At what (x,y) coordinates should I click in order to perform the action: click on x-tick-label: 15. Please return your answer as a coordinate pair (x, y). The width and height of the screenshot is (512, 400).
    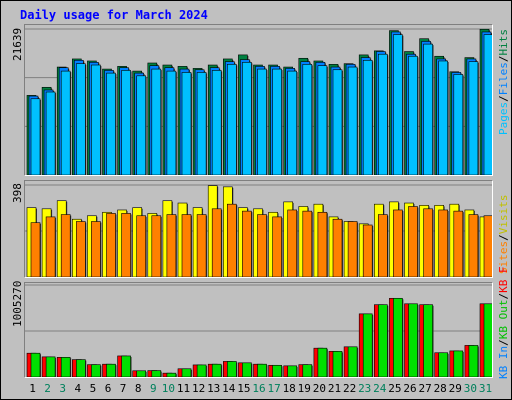
    Looking at the image, I should click on (244, 388).